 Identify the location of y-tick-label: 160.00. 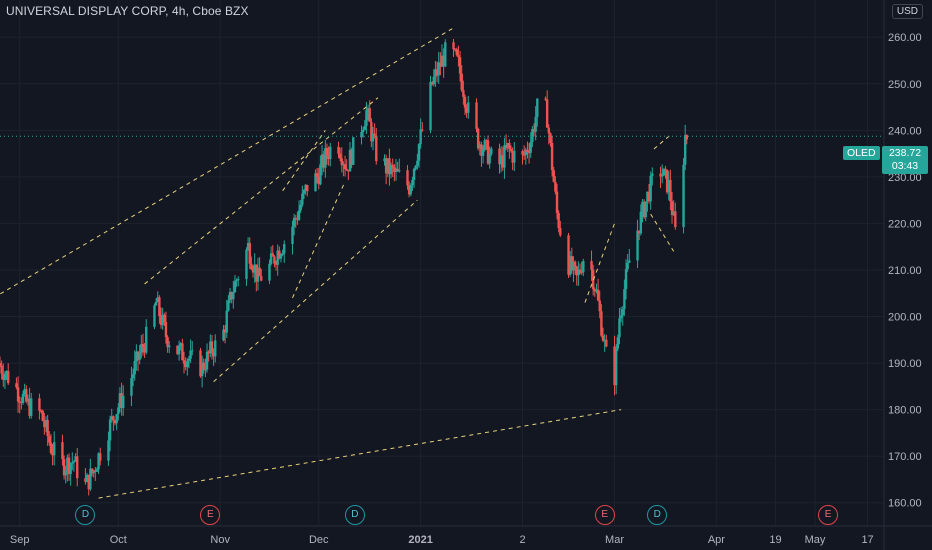
(905, 504).